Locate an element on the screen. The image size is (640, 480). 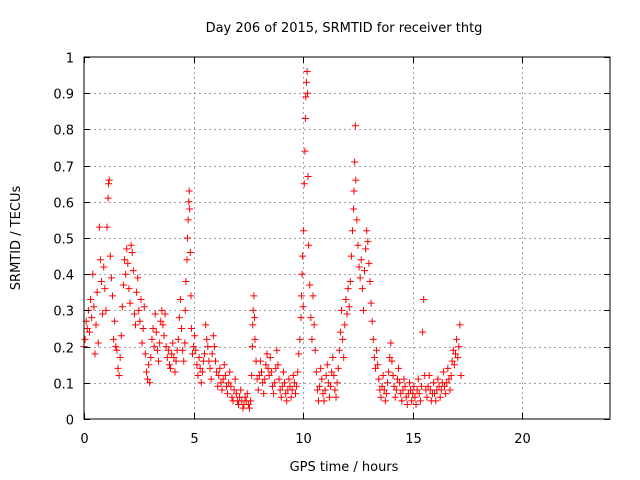
y-tick-label: 0.3 is located at coordinates (63, 312).